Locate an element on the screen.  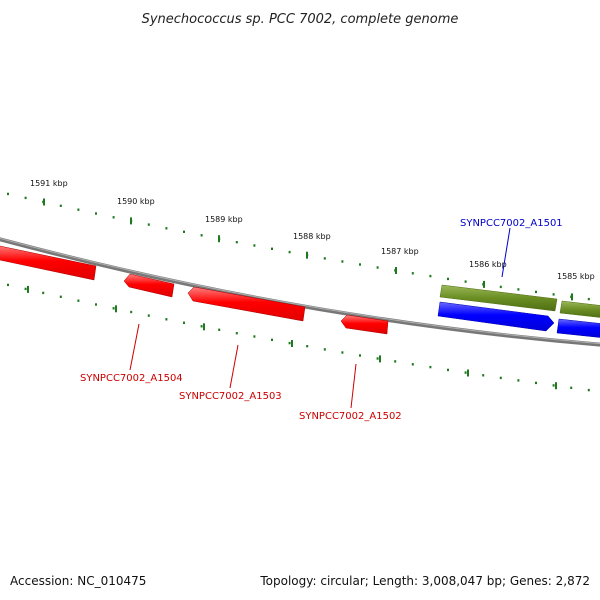
gene-label-A1501: SYNPCC7002_A1501 is located at coordinates (511, 223).